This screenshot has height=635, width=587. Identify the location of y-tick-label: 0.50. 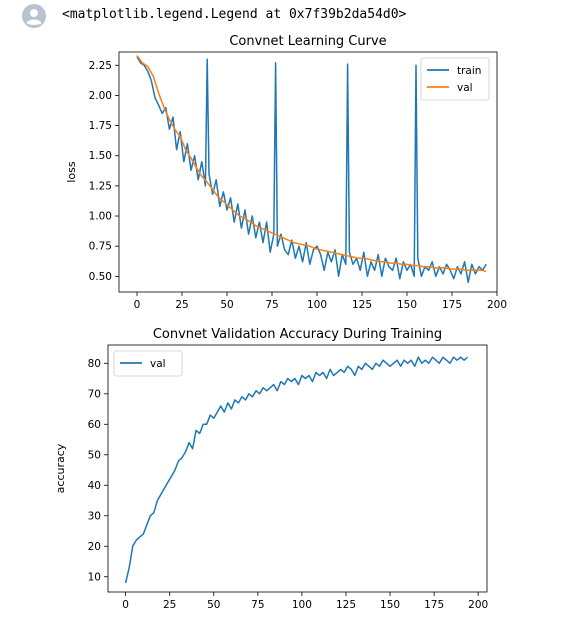
(100, 277).